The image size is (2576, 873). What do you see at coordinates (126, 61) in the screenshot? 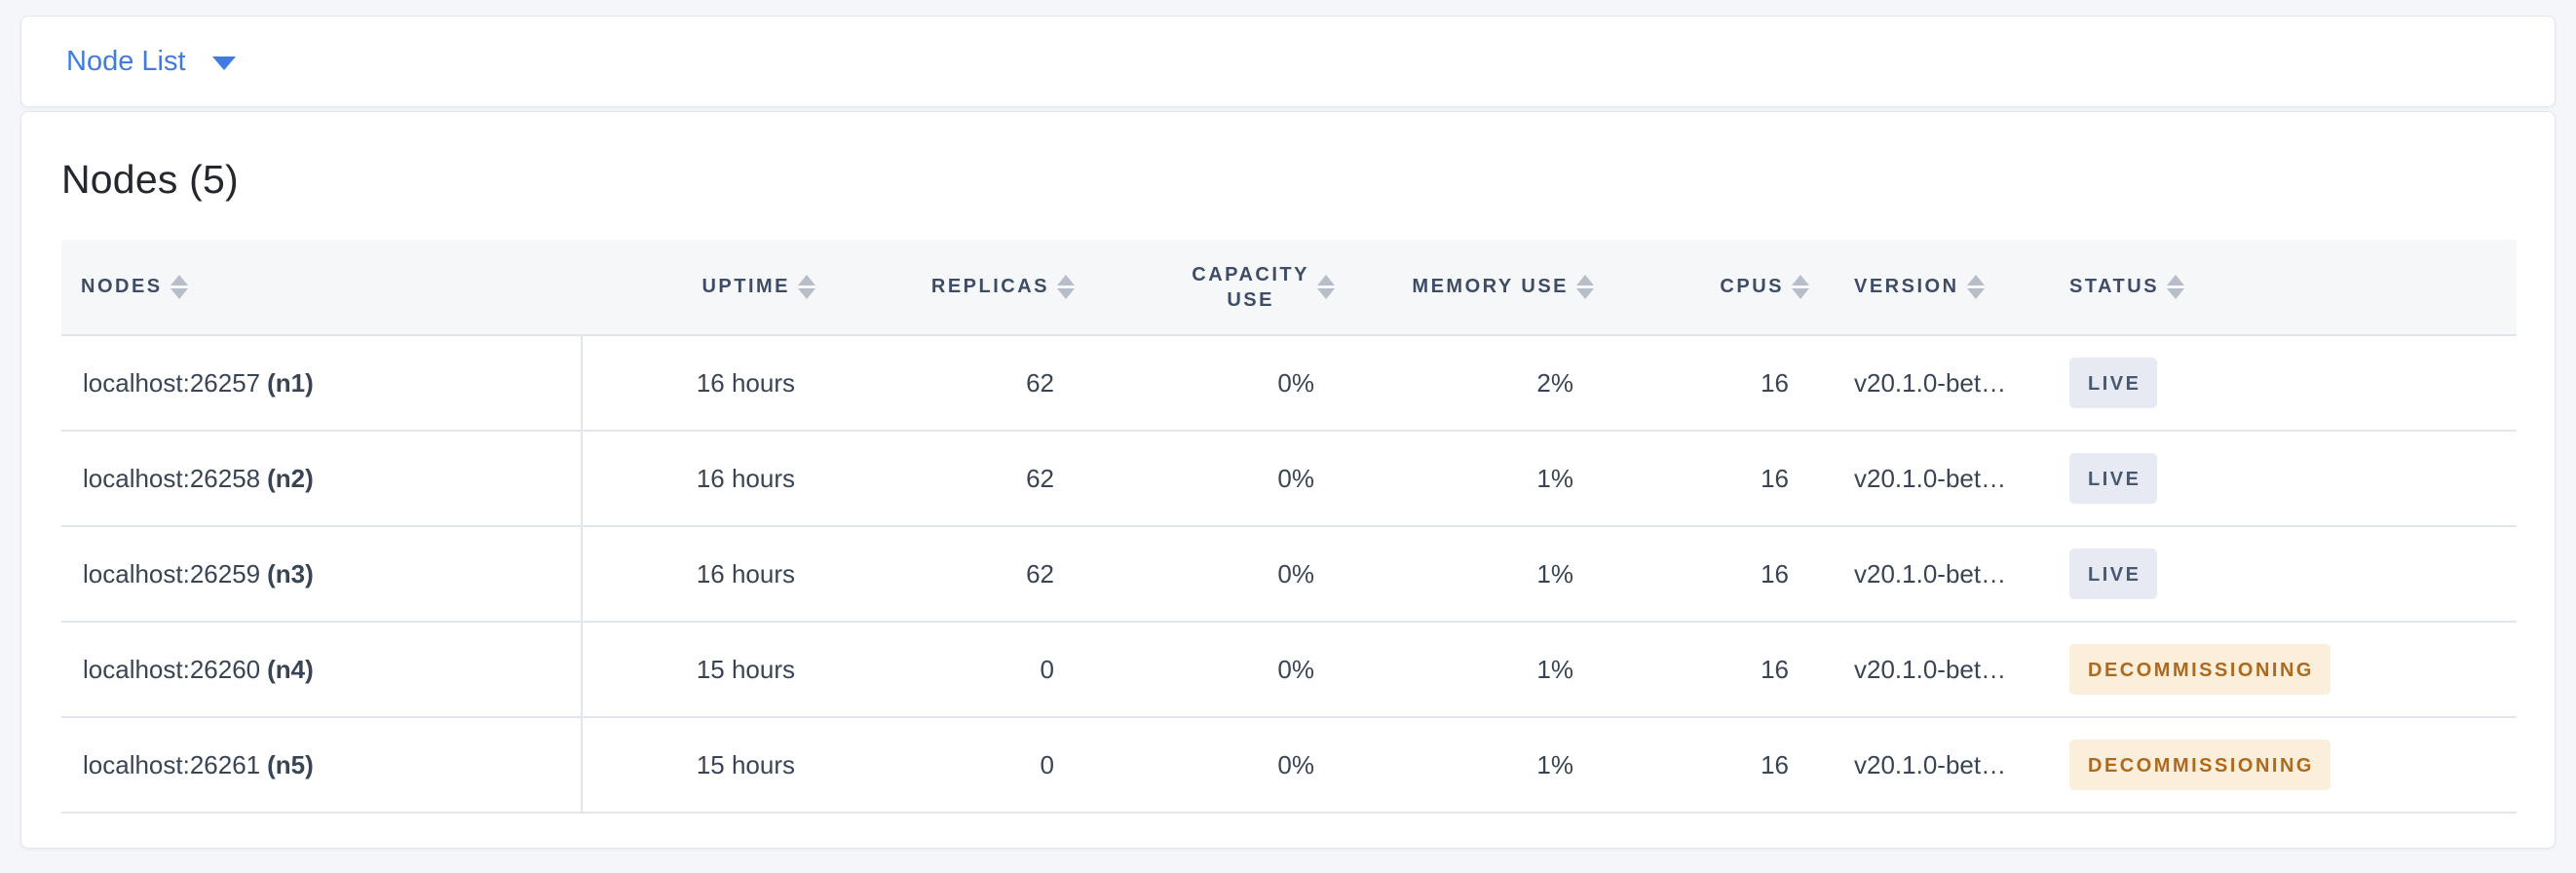
I see `view-selector-label: Node List` at bounding box center [126, 61].